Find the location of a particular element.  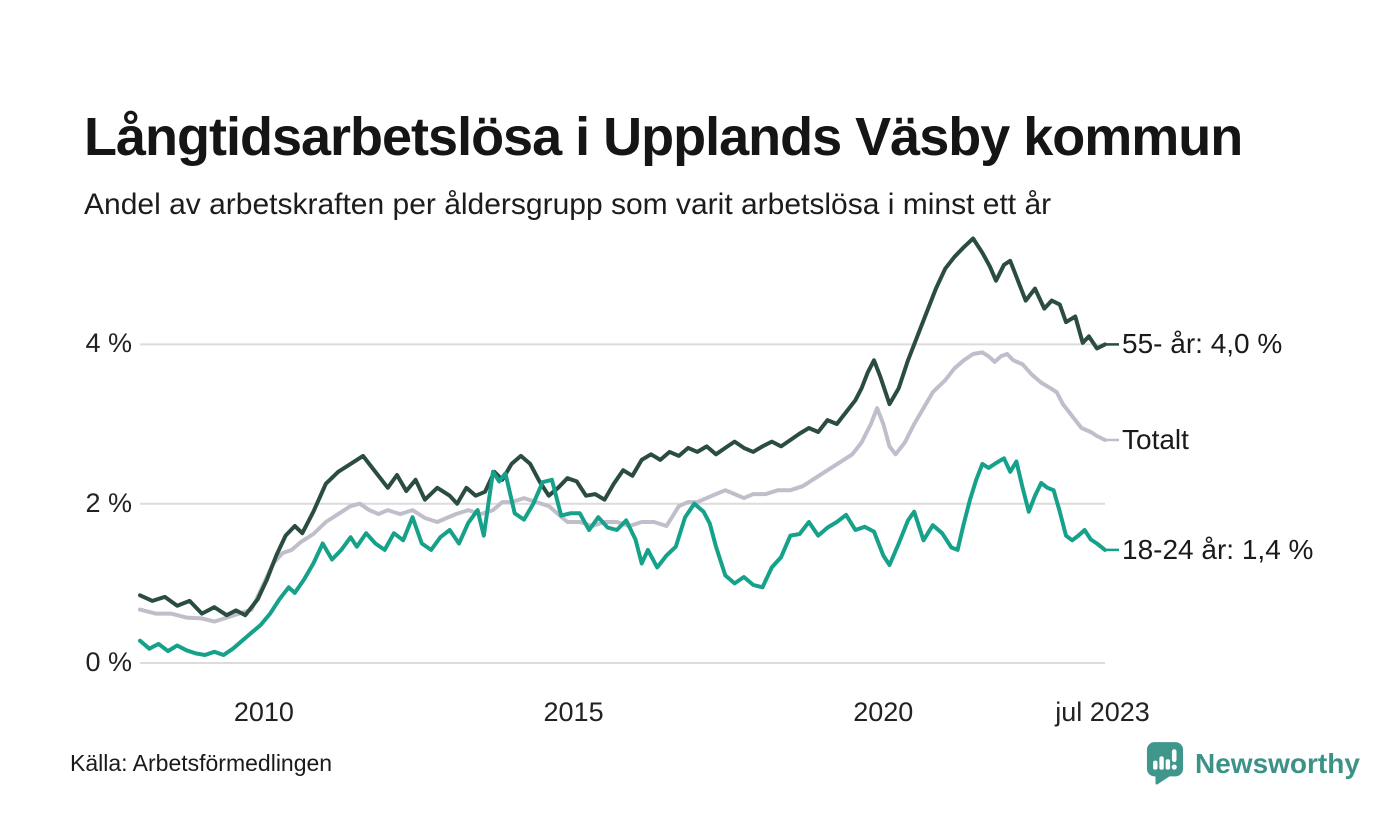

source-caption: Källa: Arbetsförmedlingen is located at coordinates (201, 763).